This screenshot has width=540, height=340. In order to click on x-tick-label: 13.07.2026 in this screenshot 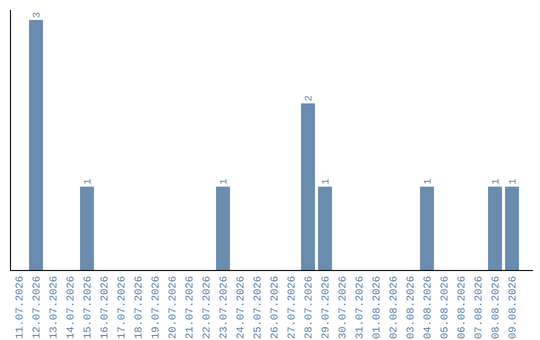, I will do `click(54, 308)`.